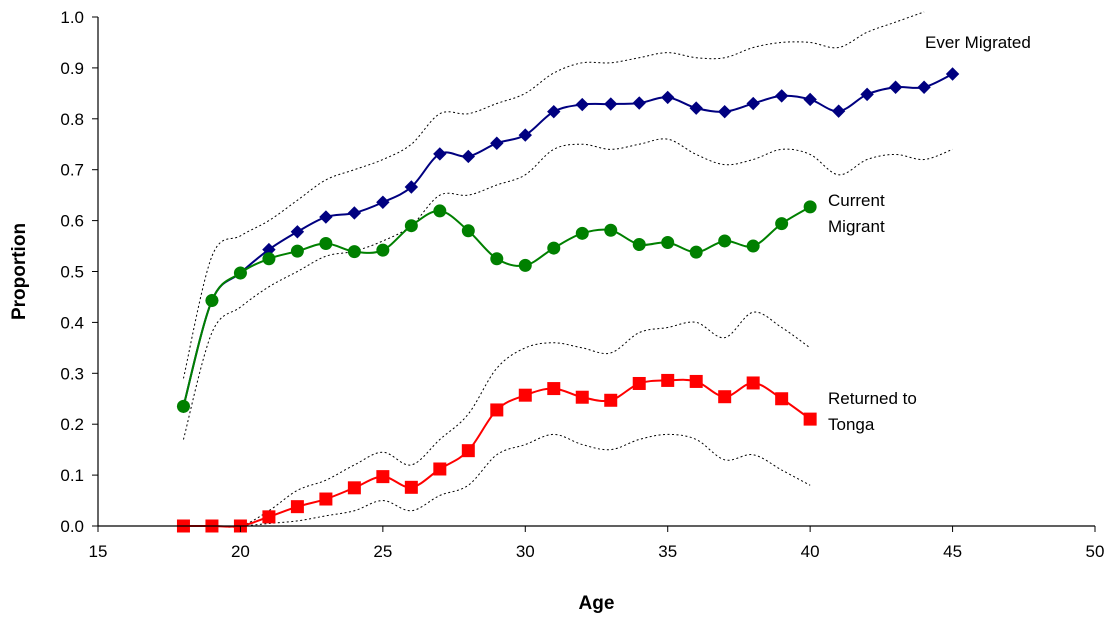 The image size is (1111, 626). What do you see at coordinates (72, 373) in the screenshot?
I see `y-tick-label: 0.3` at bounding box center [72, 373].